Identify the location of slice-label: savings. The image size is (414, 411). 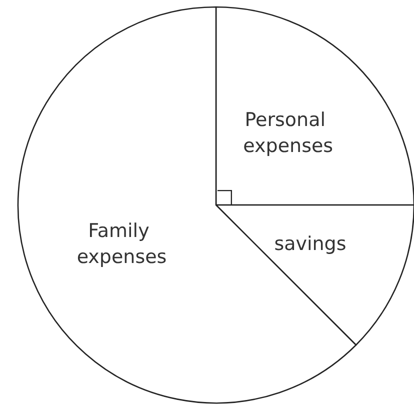
(310, 244).